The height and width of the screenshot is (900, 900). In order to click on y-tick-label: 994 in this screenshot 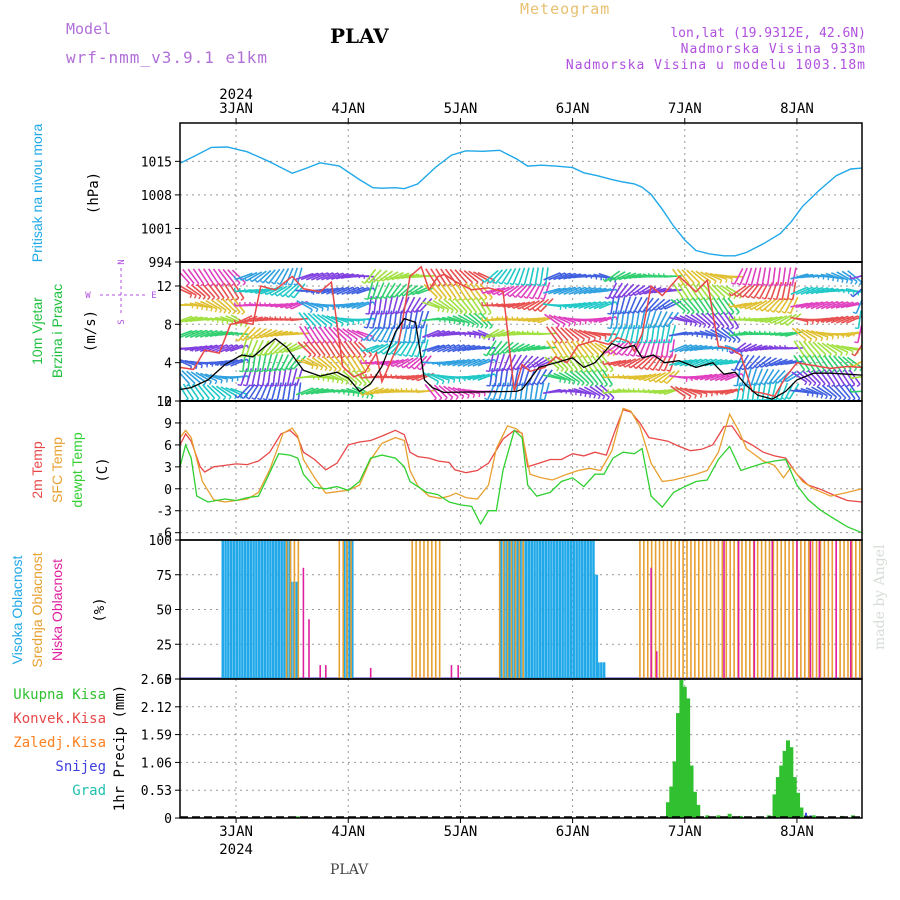, I will do `click(161, 263)`.